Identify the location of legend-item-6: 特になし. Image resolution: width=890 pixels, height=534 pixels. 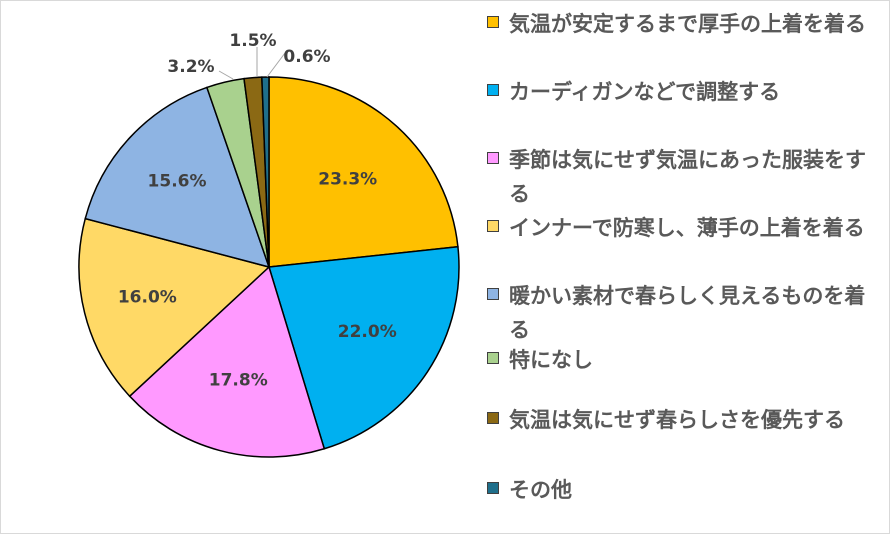
(687, 360).